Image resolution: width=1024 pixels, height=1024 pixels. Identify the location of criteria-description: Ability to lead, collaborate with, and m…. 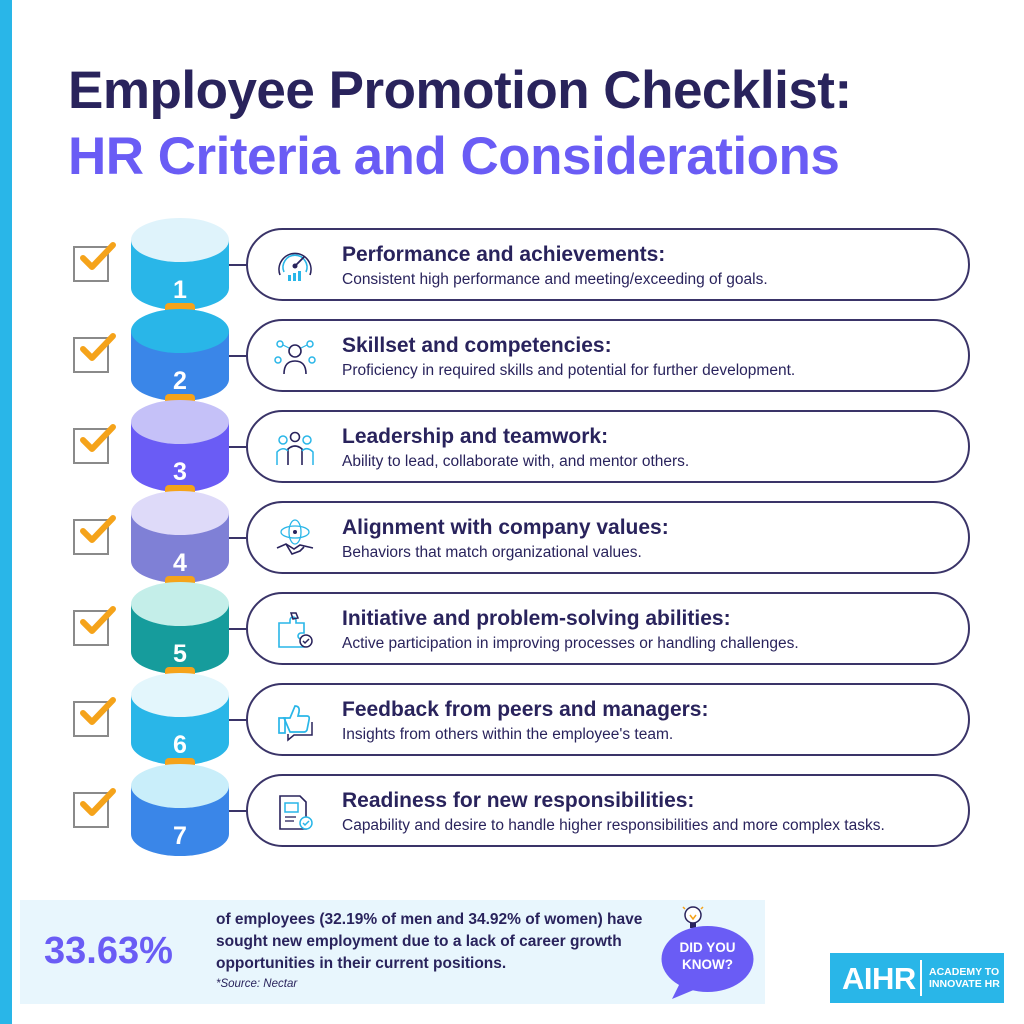
(516, 461).